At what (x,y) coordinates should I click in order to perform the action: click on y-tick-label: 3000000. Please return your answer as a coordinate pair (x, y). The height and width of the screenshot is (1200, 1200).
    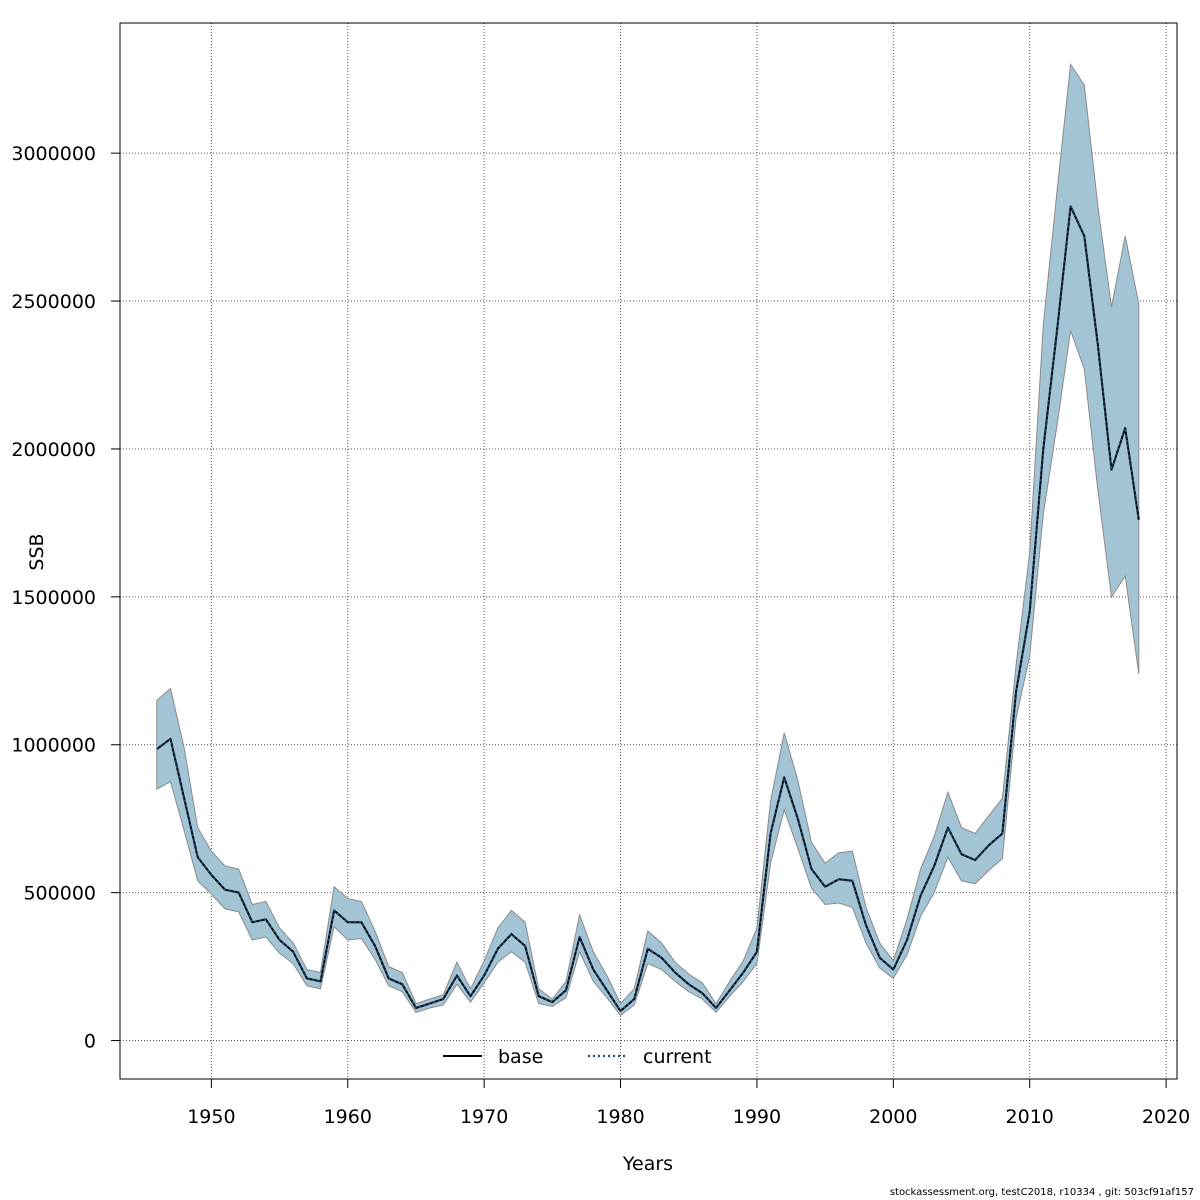
    Looking at the image, I should click on (53, 154).